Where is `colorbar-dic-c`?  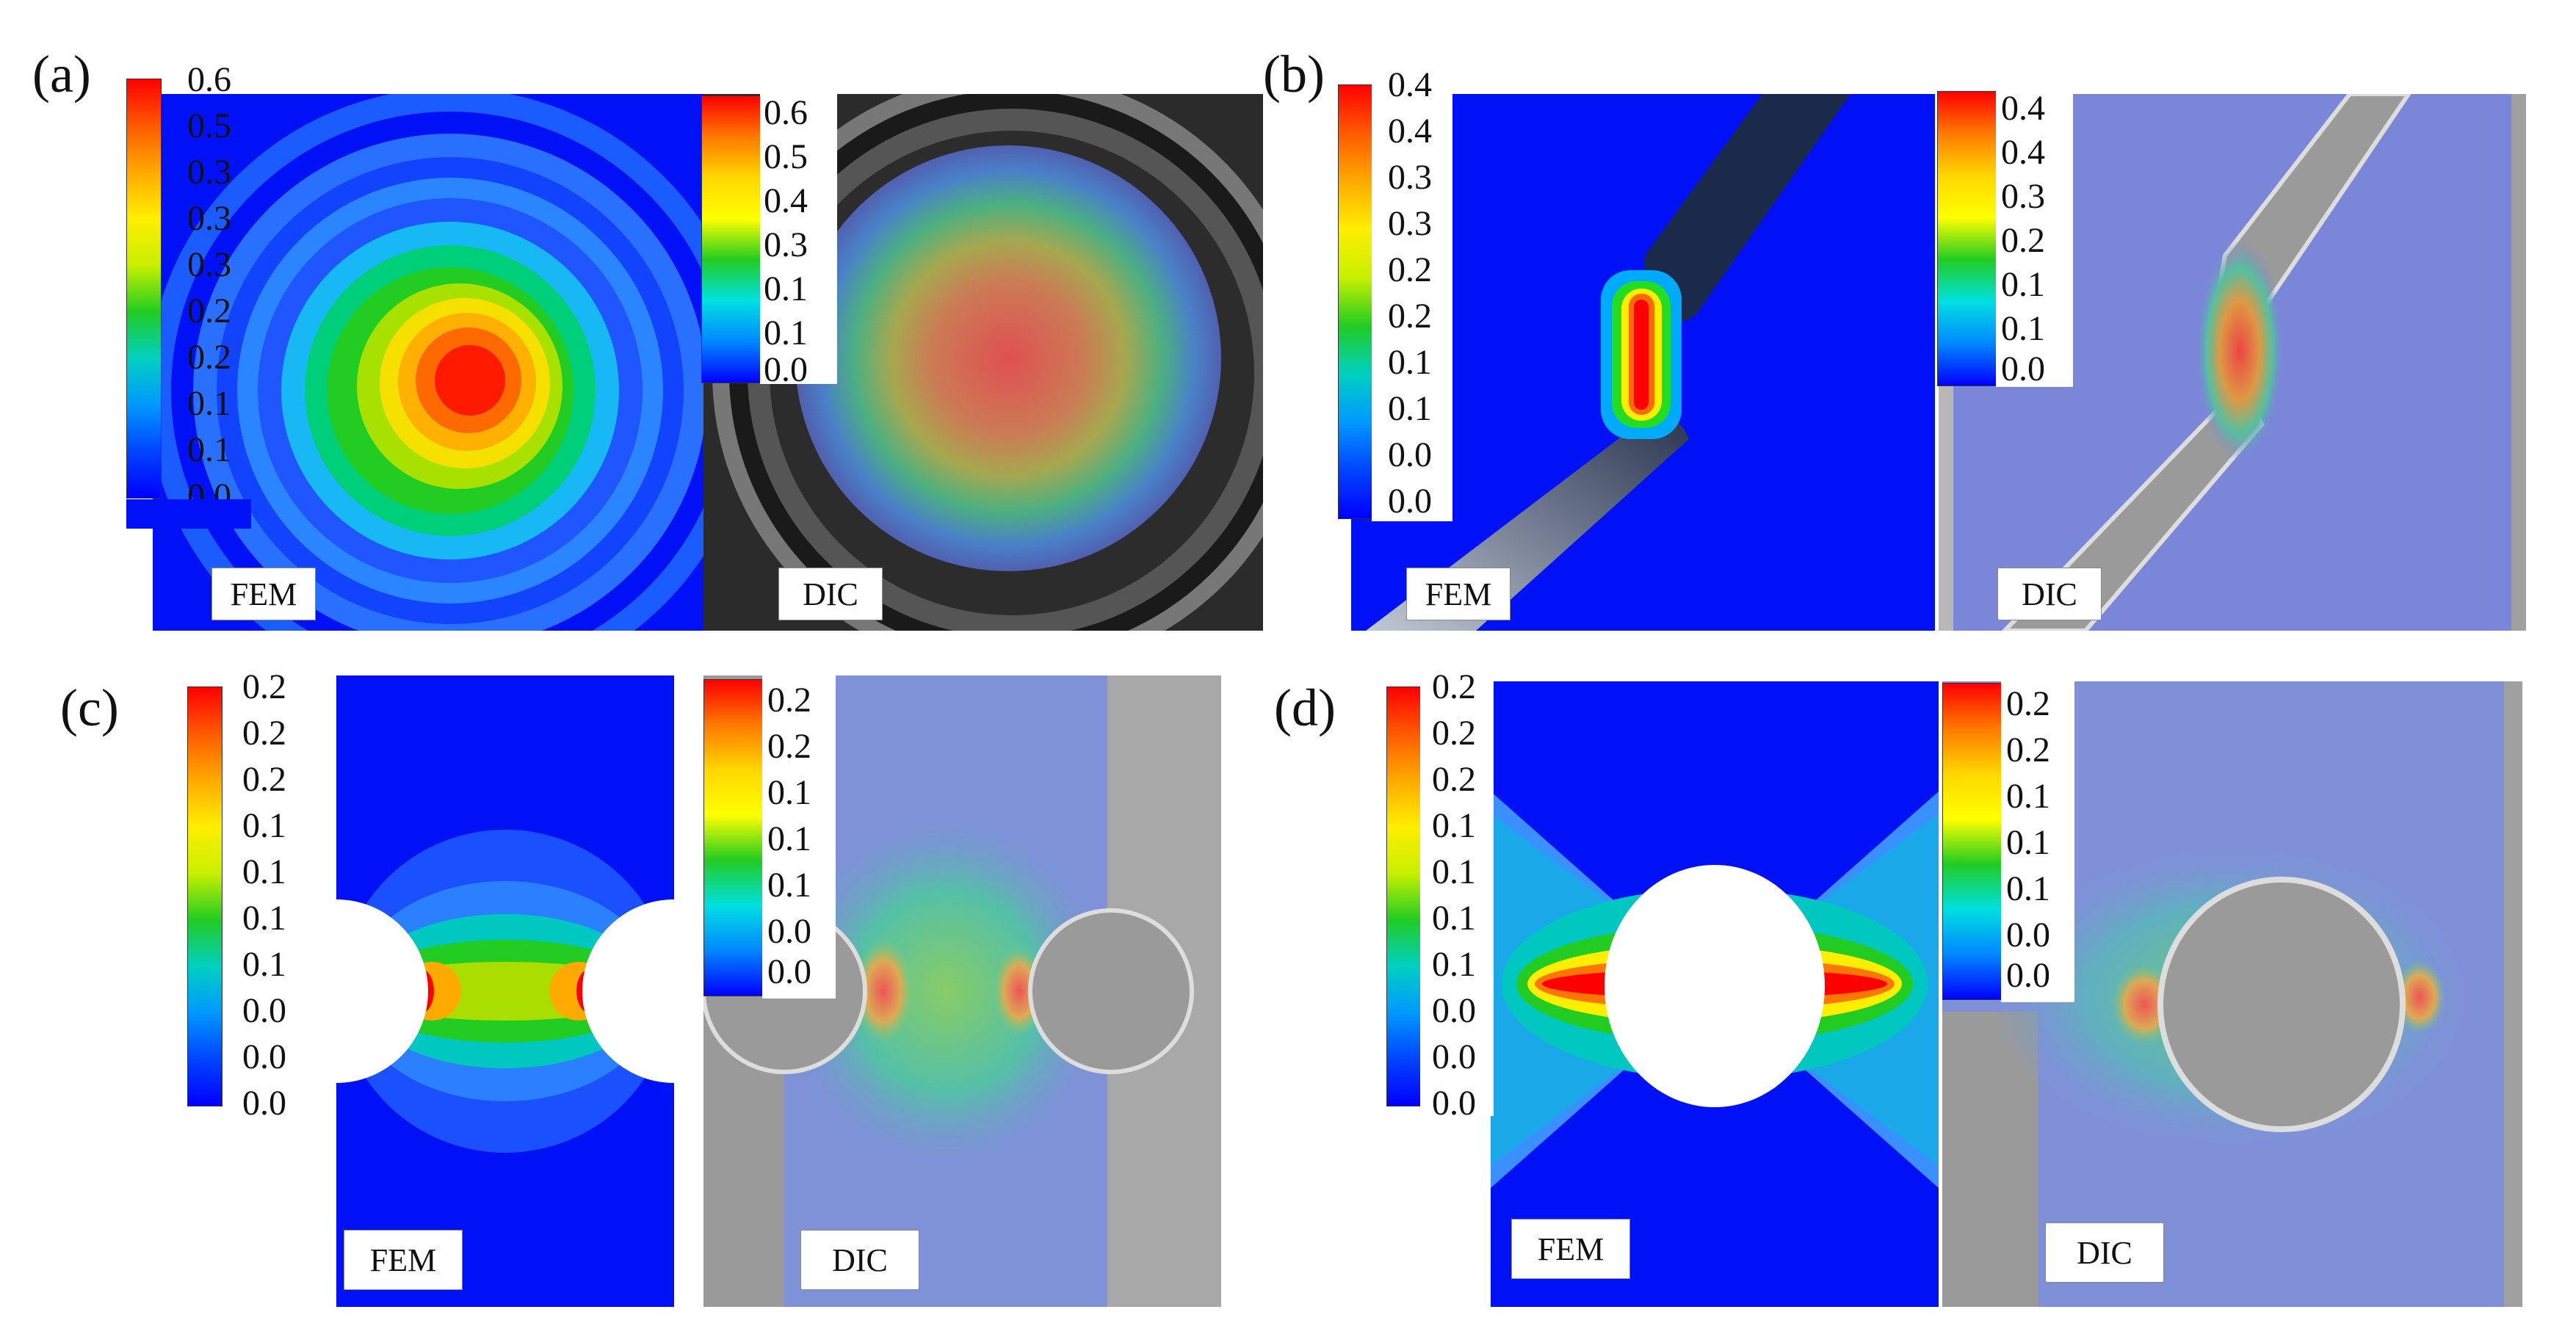
colorbar-dic-c is located at coordinates (733, 838).